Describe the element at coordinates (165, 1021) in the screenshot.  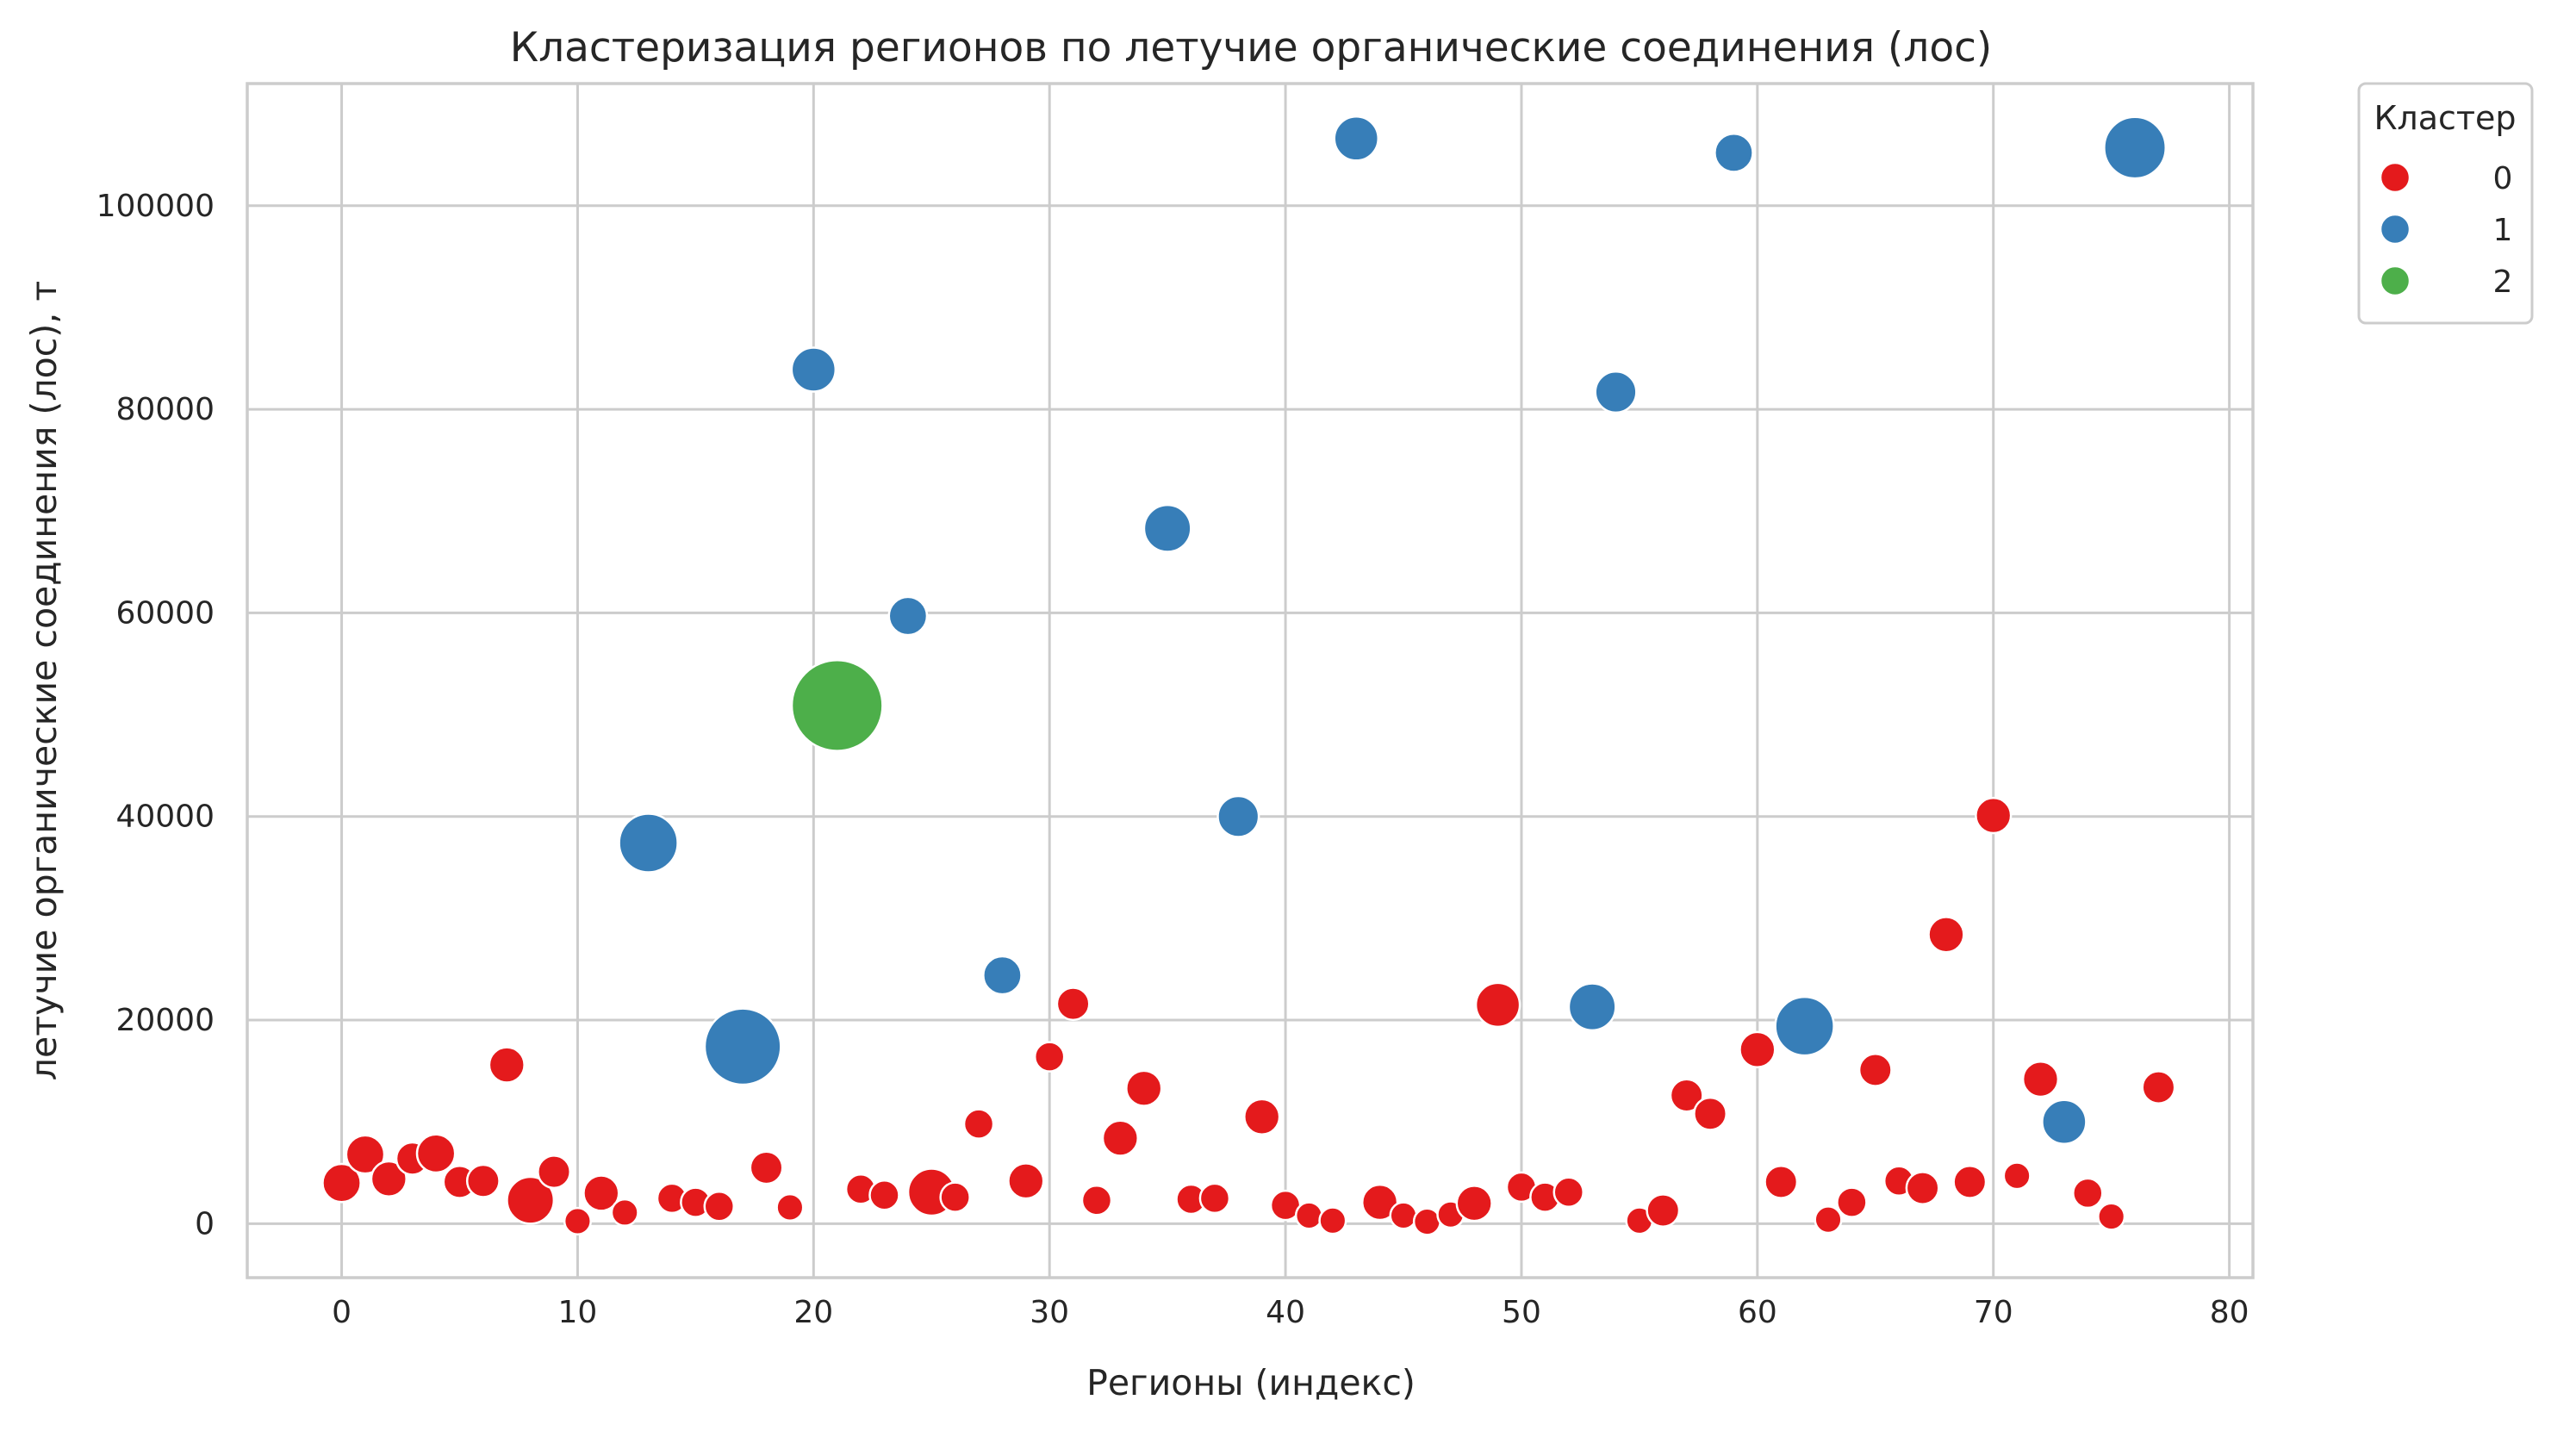
I see `y-tick-label: 20000` at that location.